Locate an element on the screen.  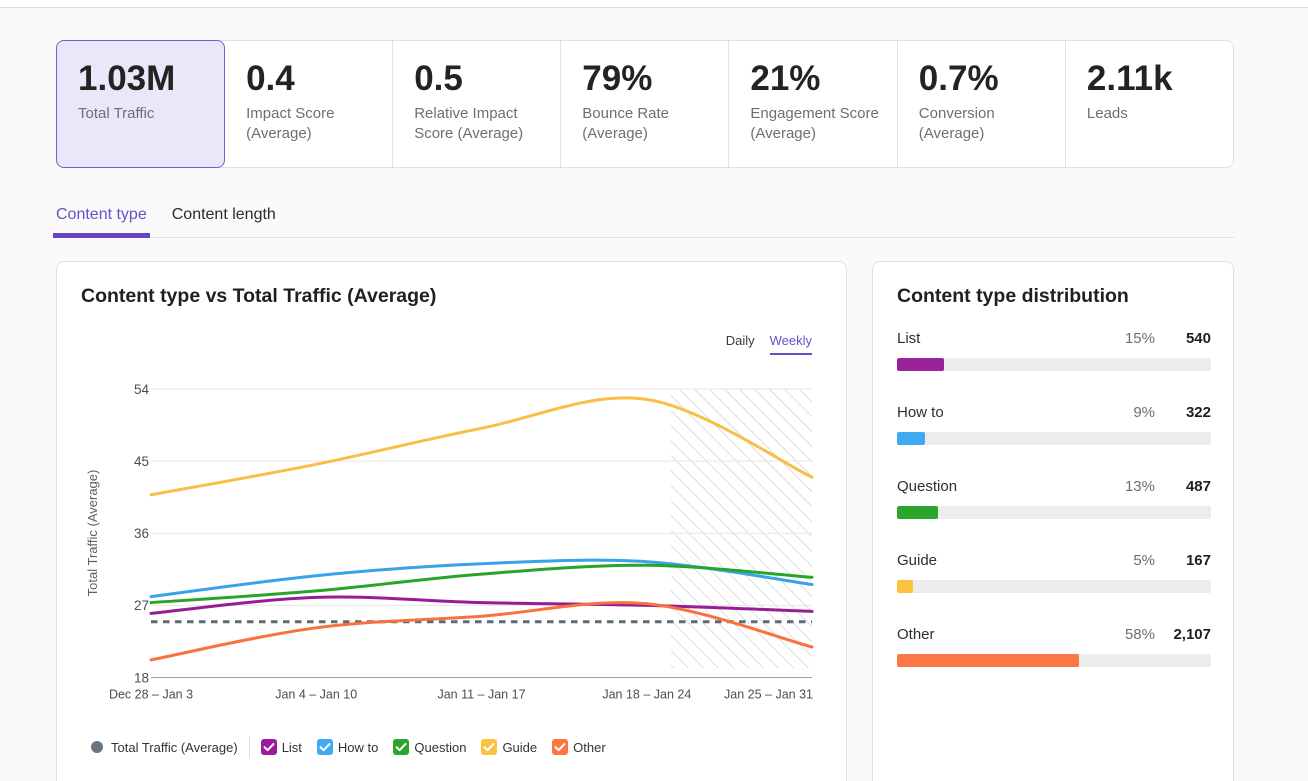
svg-text: Jan 11 – Jan 17 is located at coordinates (481, 695).